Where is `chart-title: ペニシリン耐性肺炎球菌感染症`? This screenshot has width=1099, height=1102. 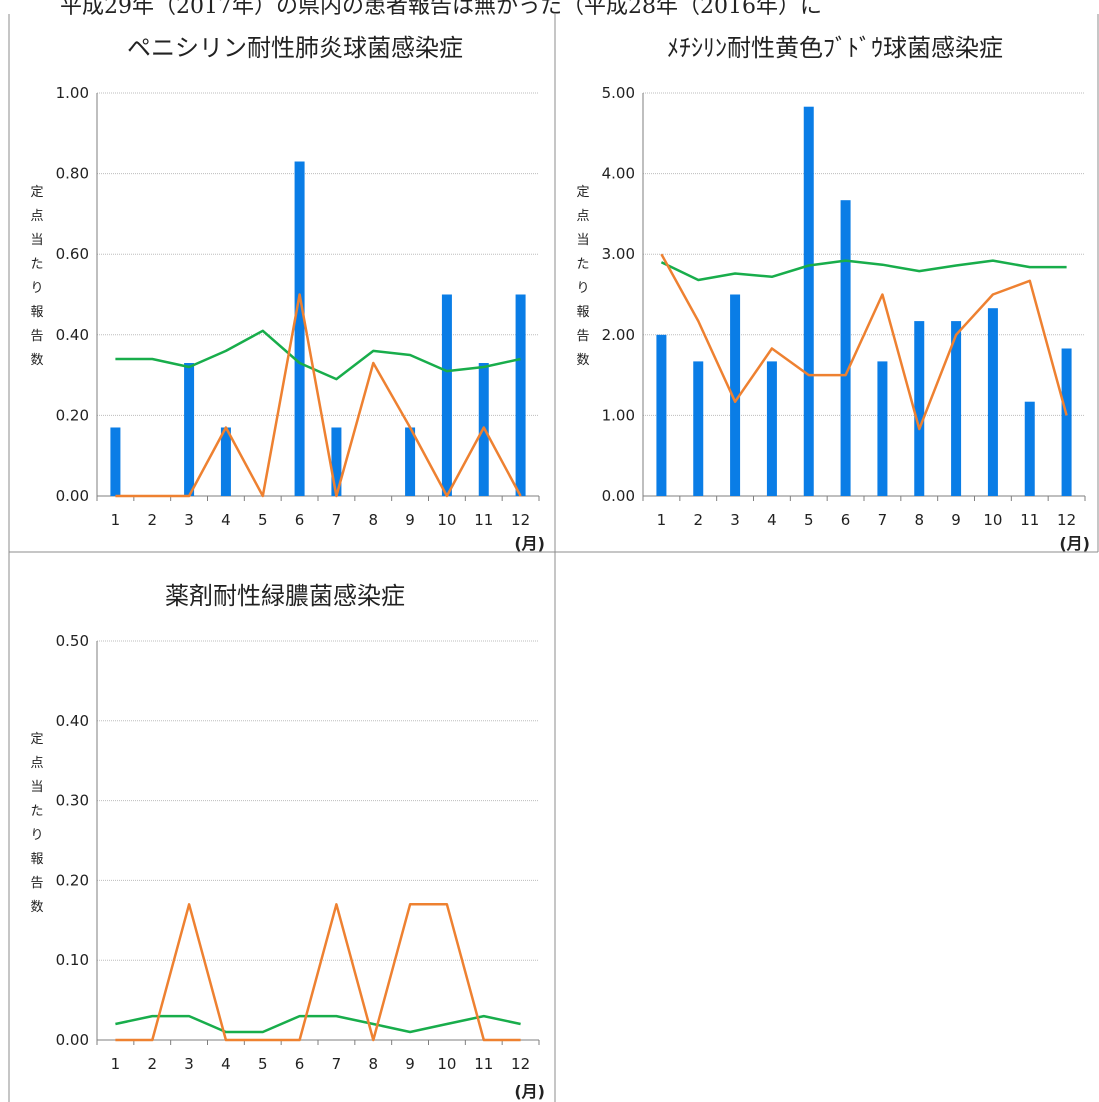 chart-title: ペニシリン耐性肺炎球菌感染症 is located at coordinates (295, 48).